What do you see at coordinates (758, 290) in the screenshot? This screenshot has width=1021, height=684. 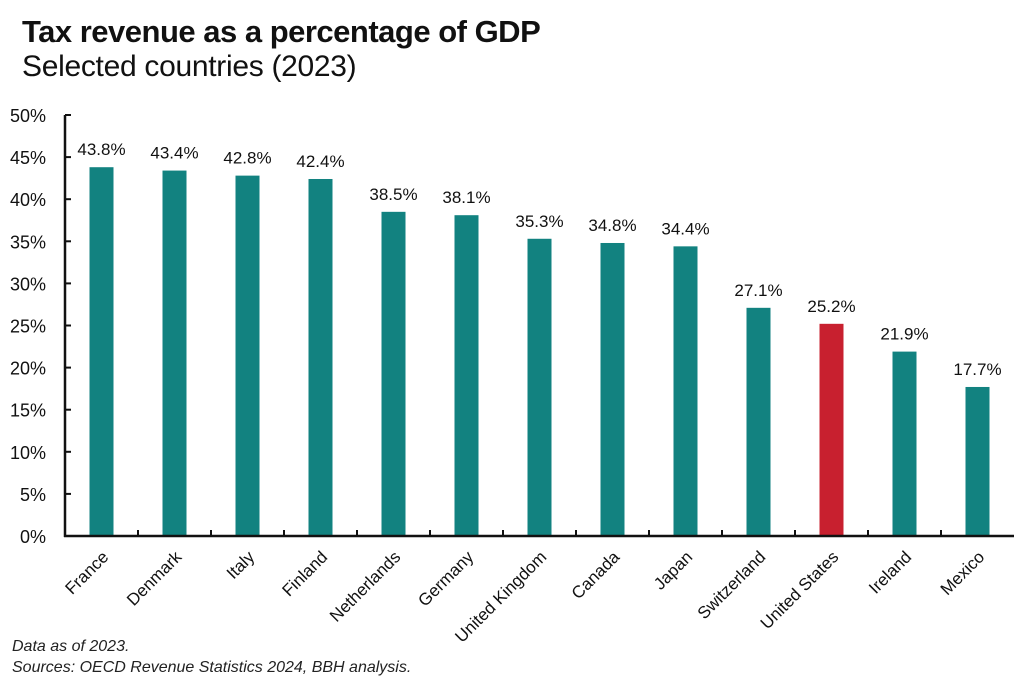 I see `data-label: 27.1%` at bounding box center [758, 290].